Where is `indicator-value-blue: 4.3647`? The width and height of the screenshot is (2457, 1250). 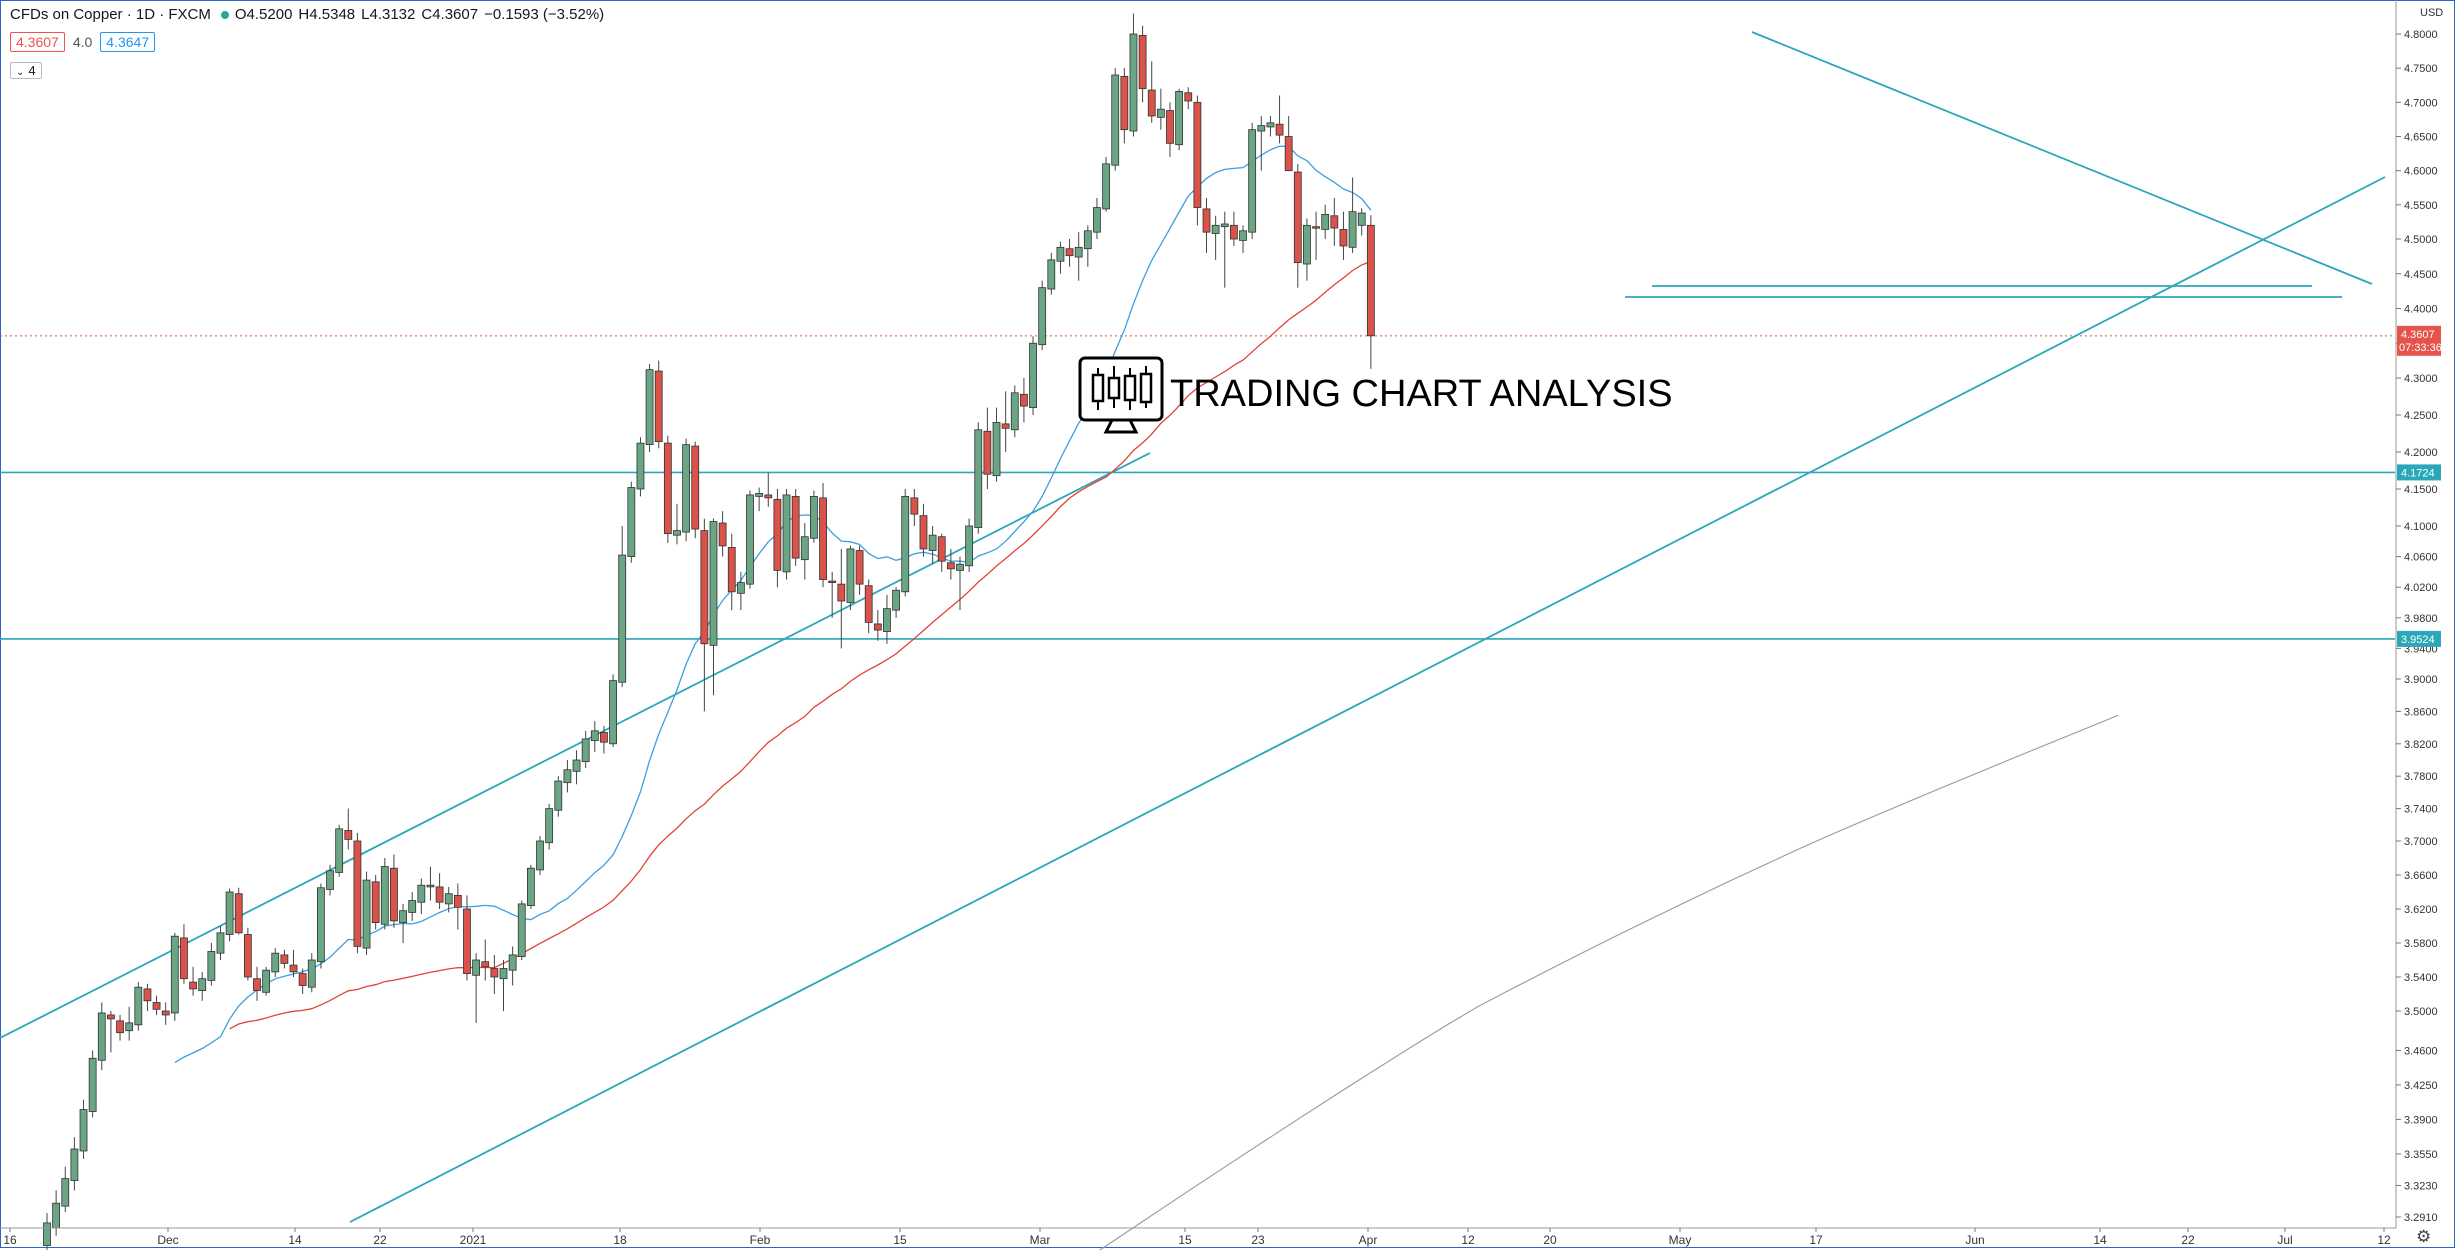
indicator-value-blue: 4.3647 is located at coordinates (128, 42).